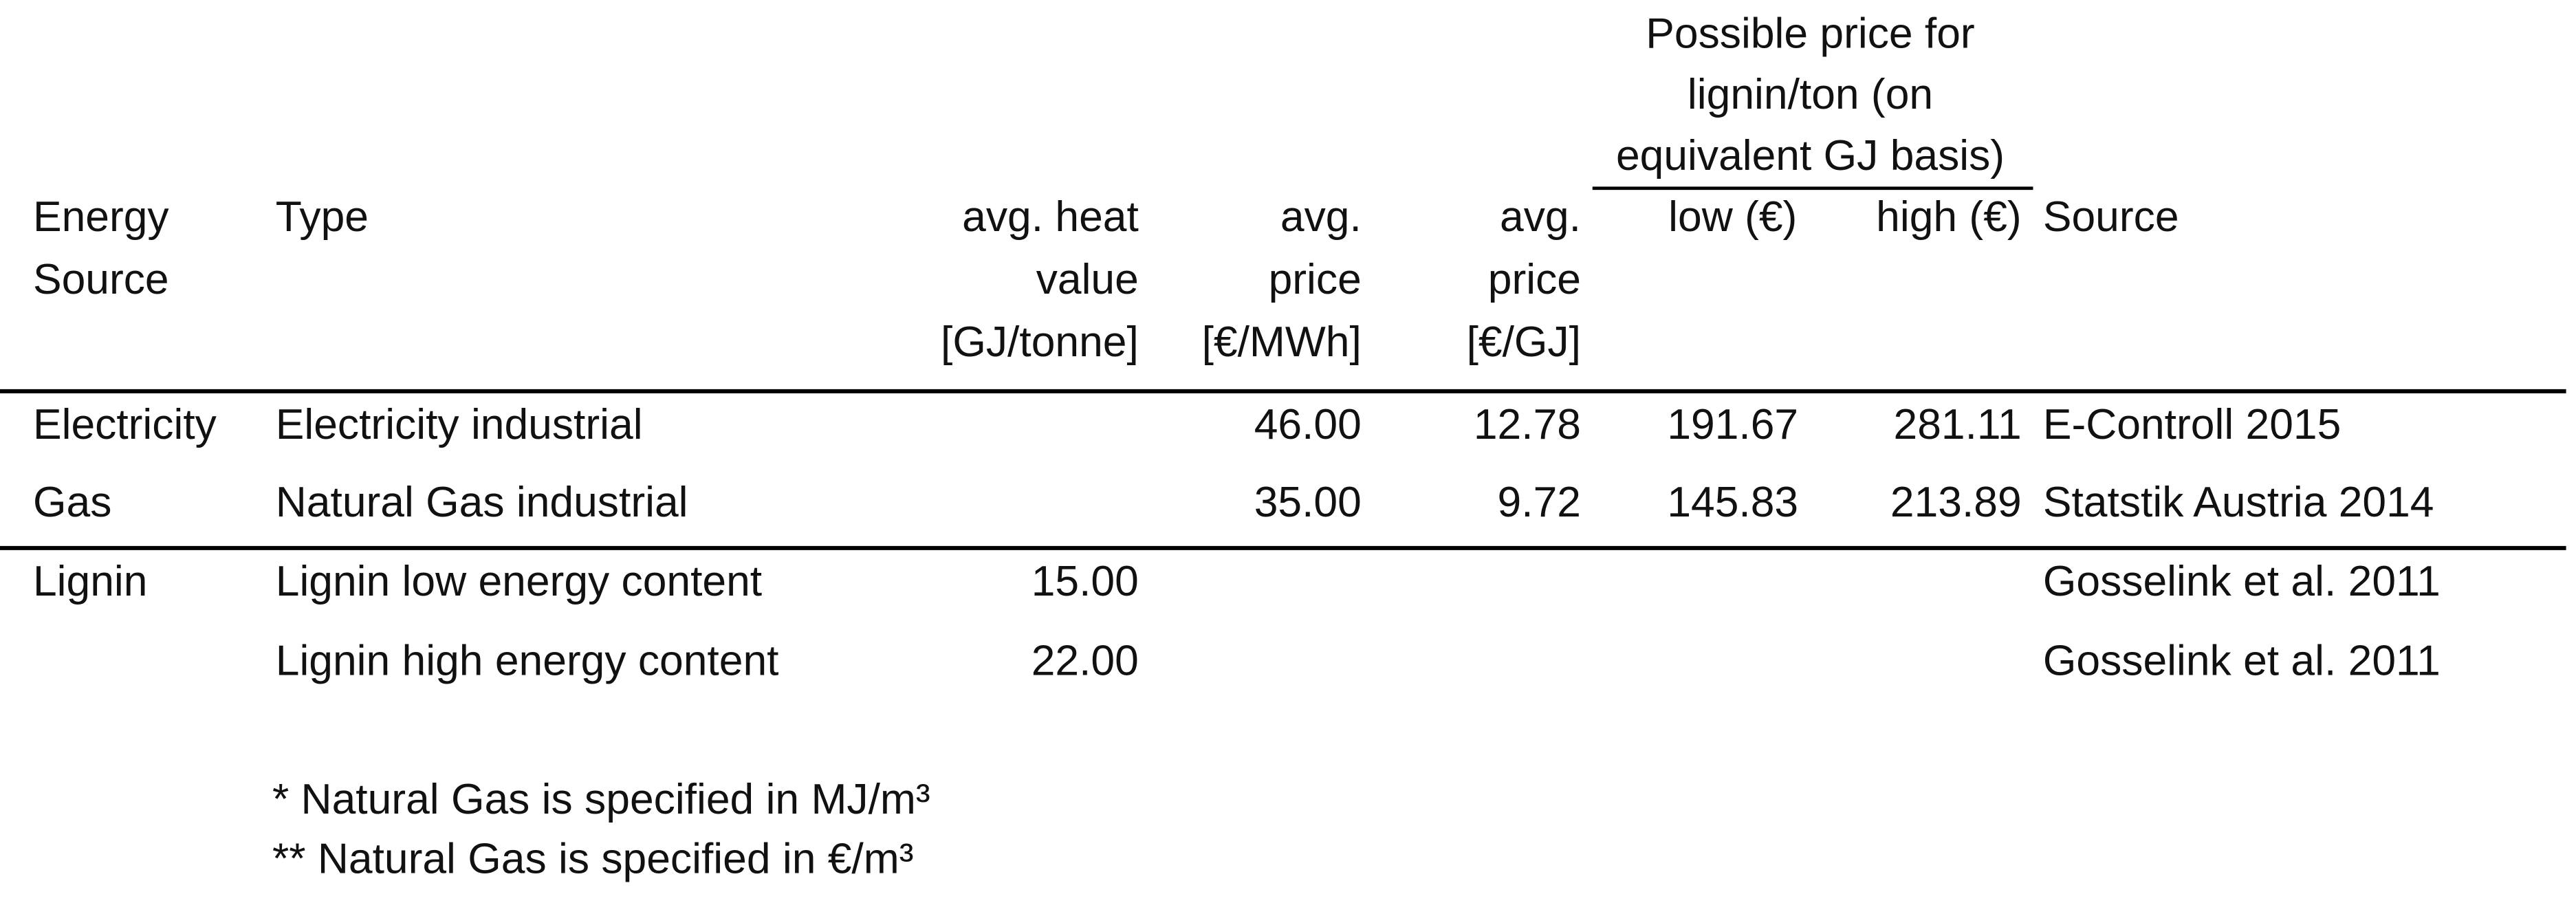 Image resolution: width=2576 pixels, height=903 pixels. I want to click on column-header: value, so click(1087, 279).